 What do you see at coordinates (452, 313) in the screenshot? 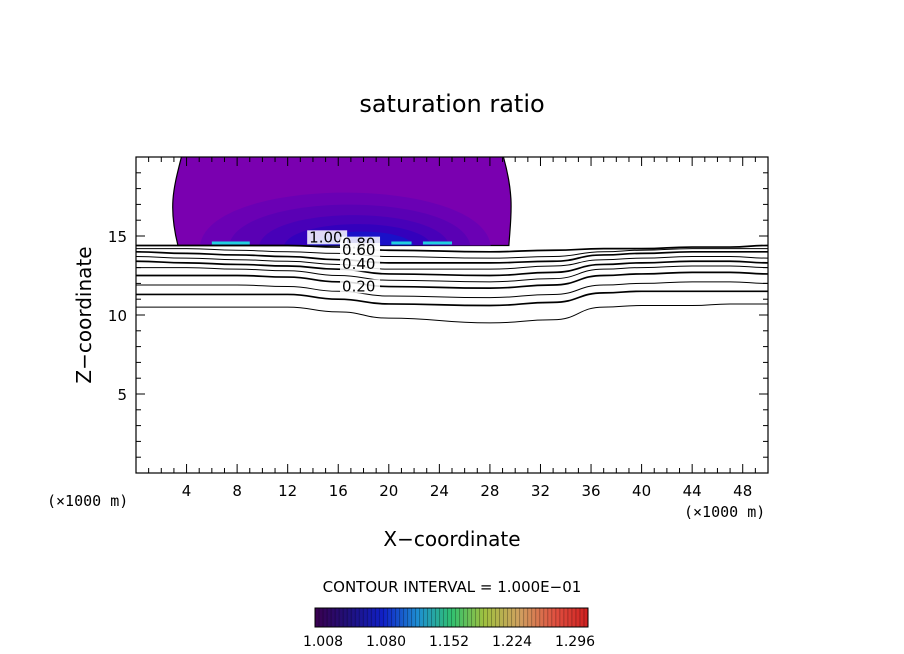
I see `isoline-0.10` at bounding box center [452, 313].